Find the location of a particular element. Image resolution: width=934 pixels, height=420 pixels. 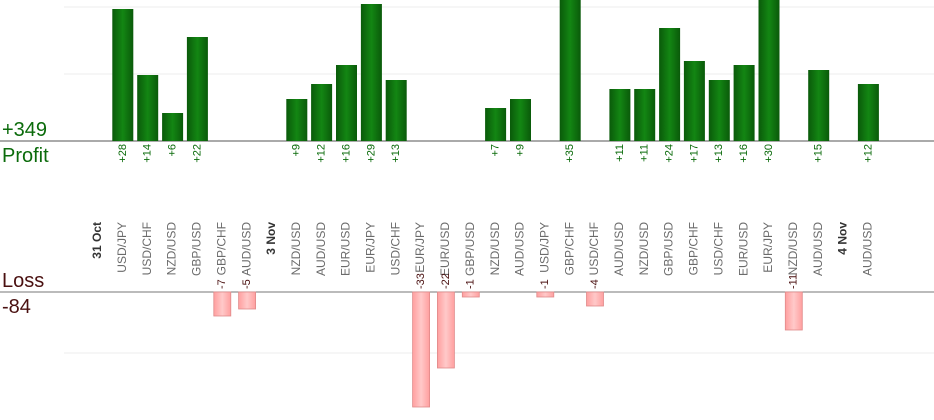

loss-value-label: -11 is located at coordinates (794, 281).